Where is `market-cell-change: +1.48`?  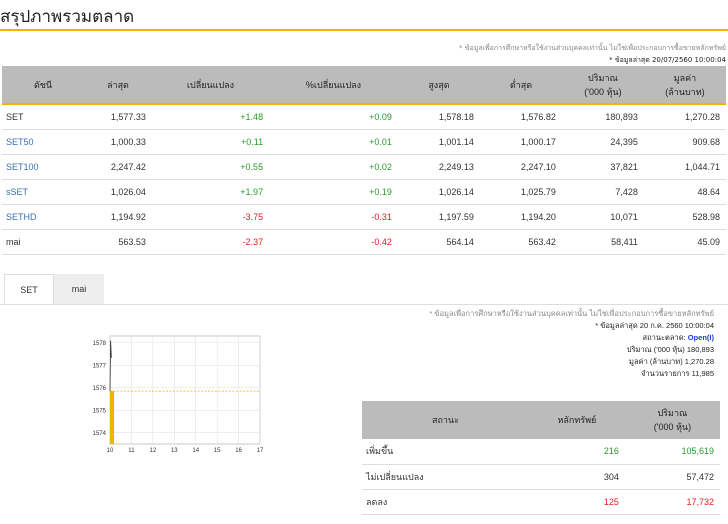 market-cell-change: +1.48 is located at coordinates (210, 117).